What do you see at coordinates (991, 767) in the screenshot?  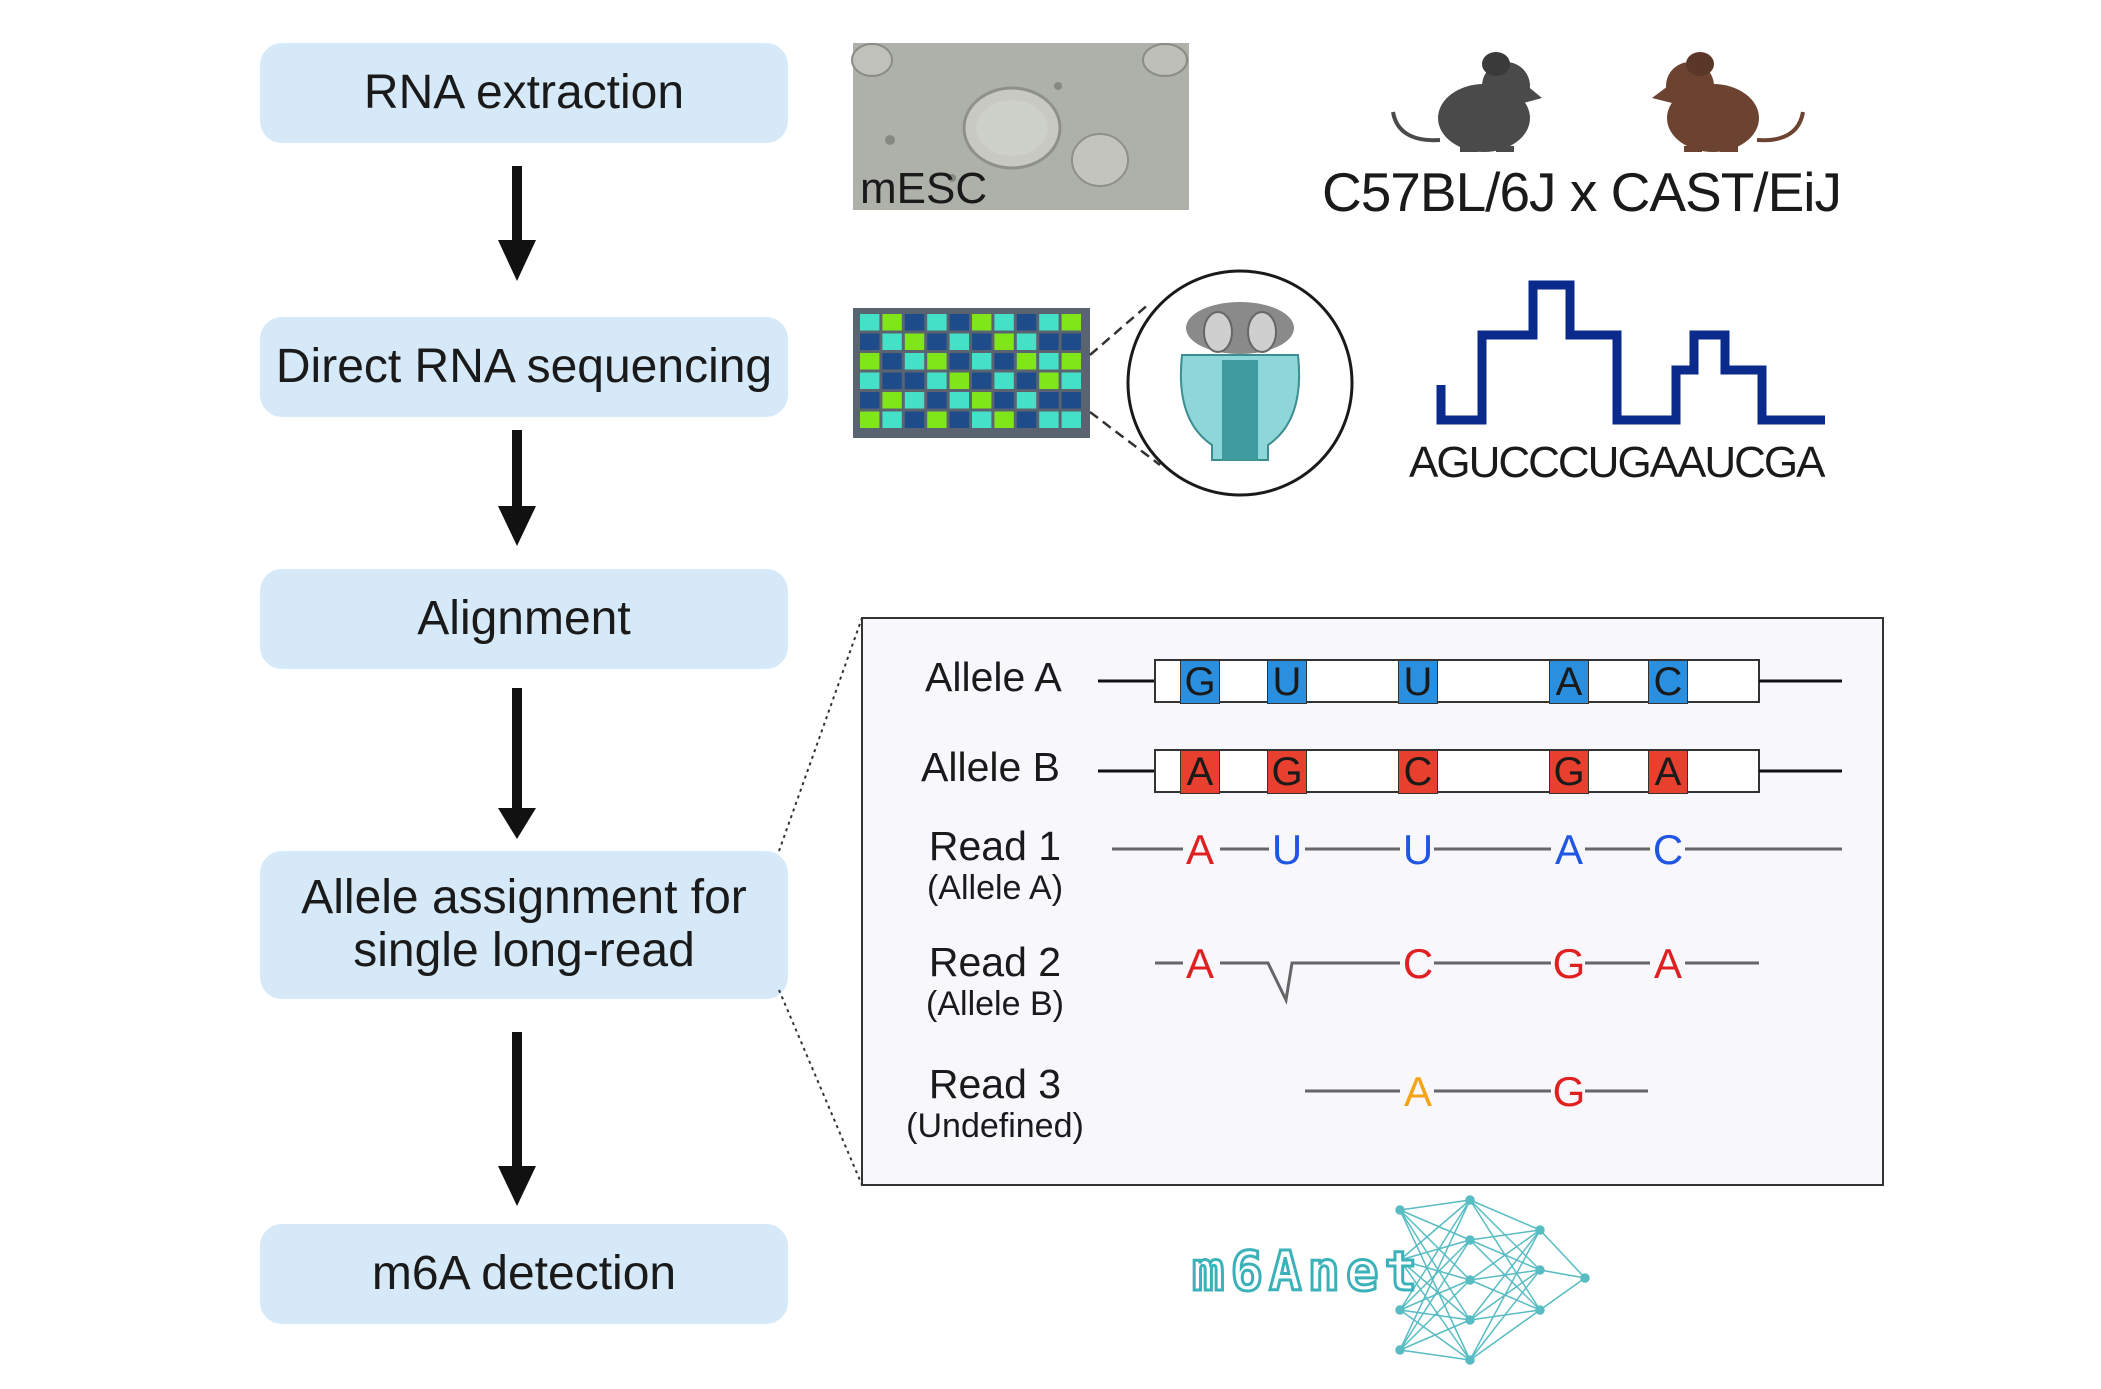 I see `allele-b-label: Allele B` at bounding box center [991, 767].